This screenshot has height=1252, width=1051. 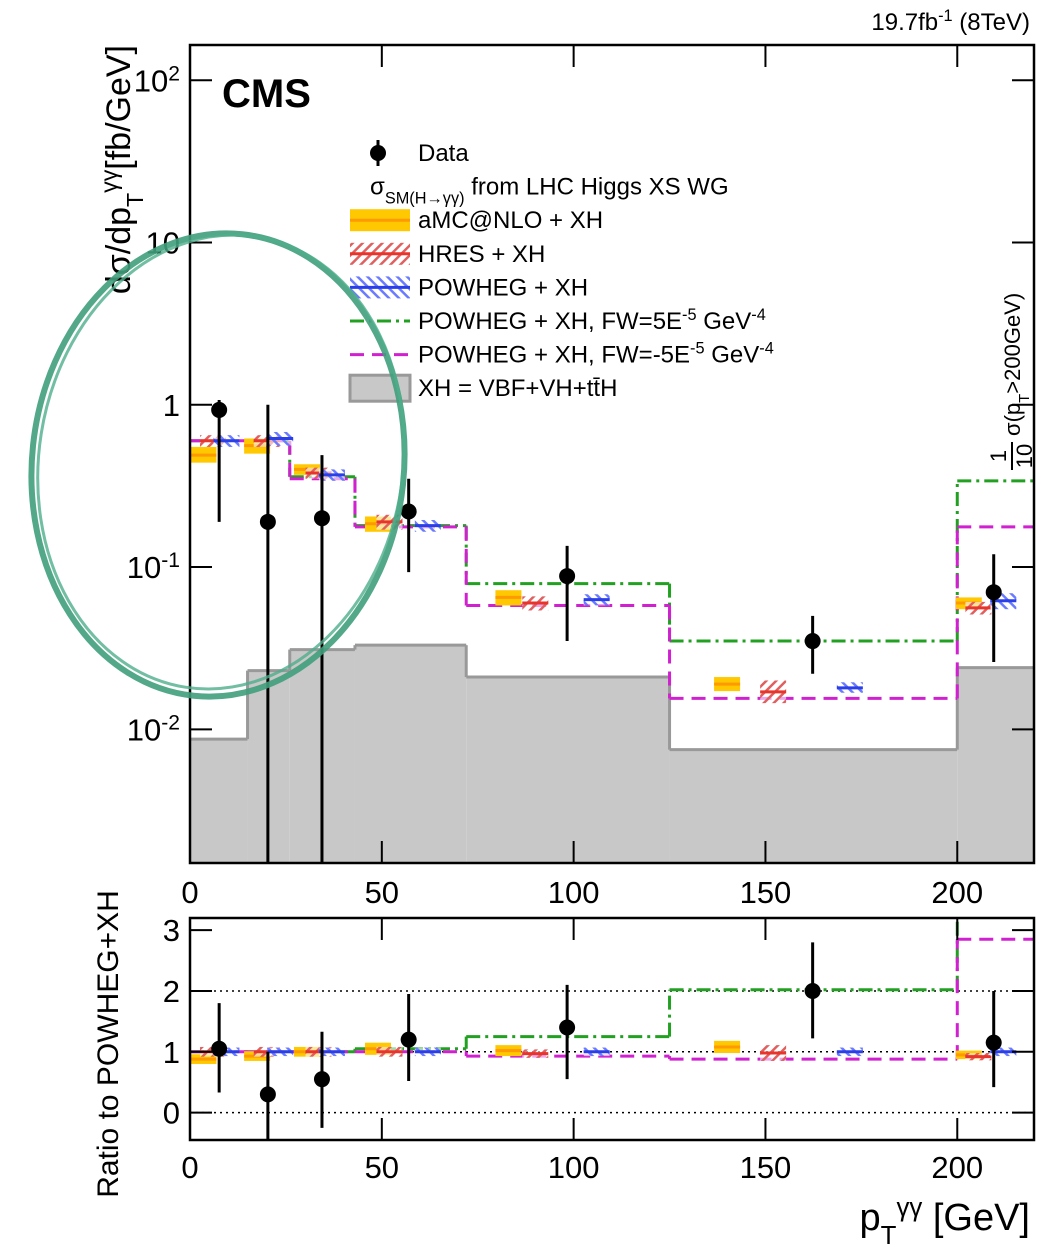 What do you see at coordinates (870, 1218) in the screenshot?
I see `text-part: p` at bounding box center [870, 1218].